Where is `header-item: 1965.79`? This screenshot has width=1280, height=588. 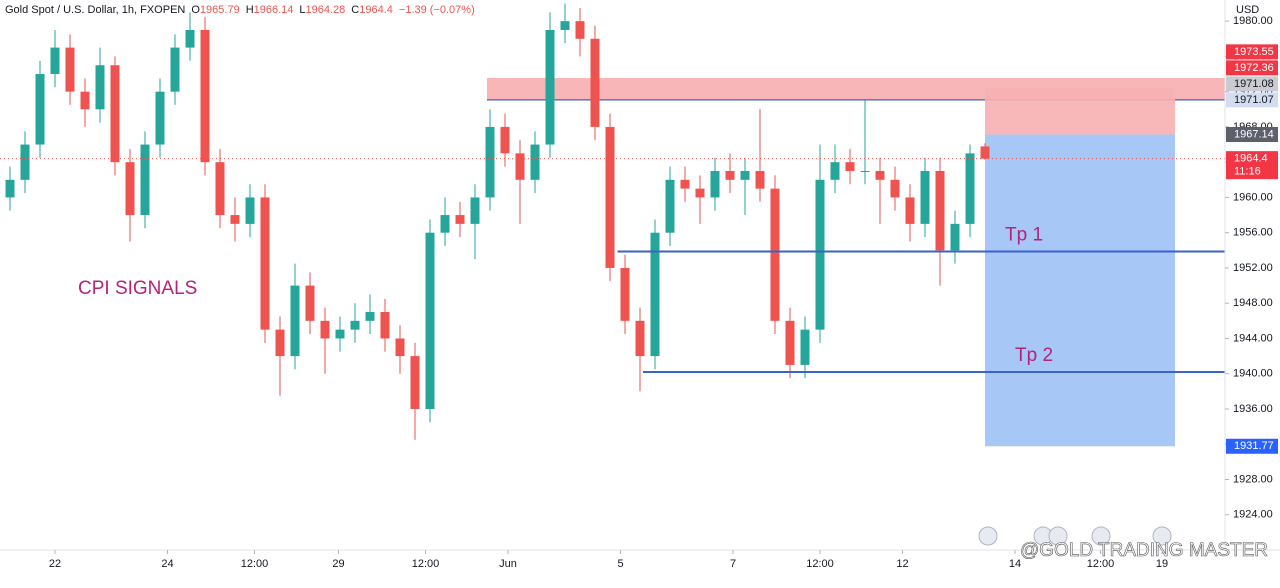
header-item: 1965.79 is located at coordinates (220, 10).